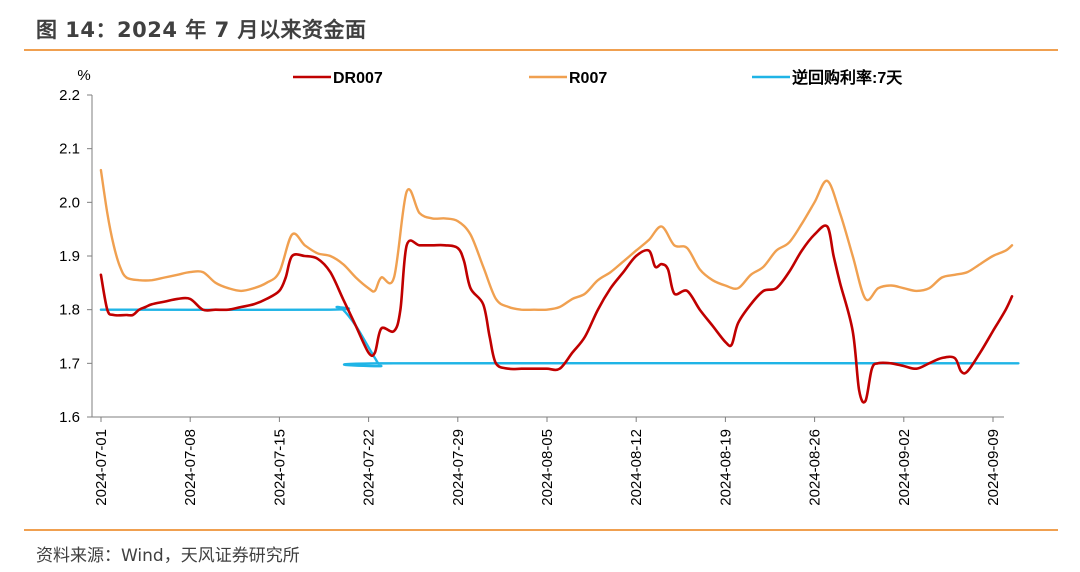  I want to click on x-tick-label: 2024-07-01, so click(101, 467).